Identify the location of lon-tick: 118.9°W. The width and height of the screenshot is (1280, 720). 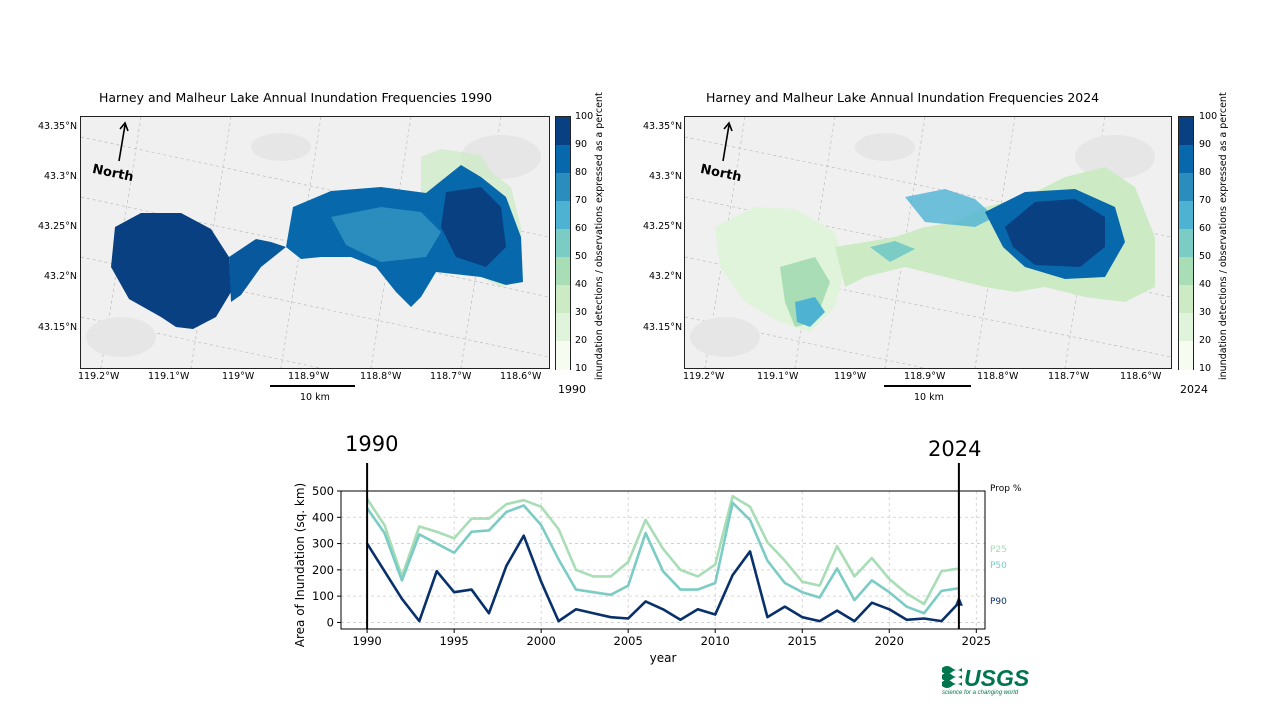
(925, 376).